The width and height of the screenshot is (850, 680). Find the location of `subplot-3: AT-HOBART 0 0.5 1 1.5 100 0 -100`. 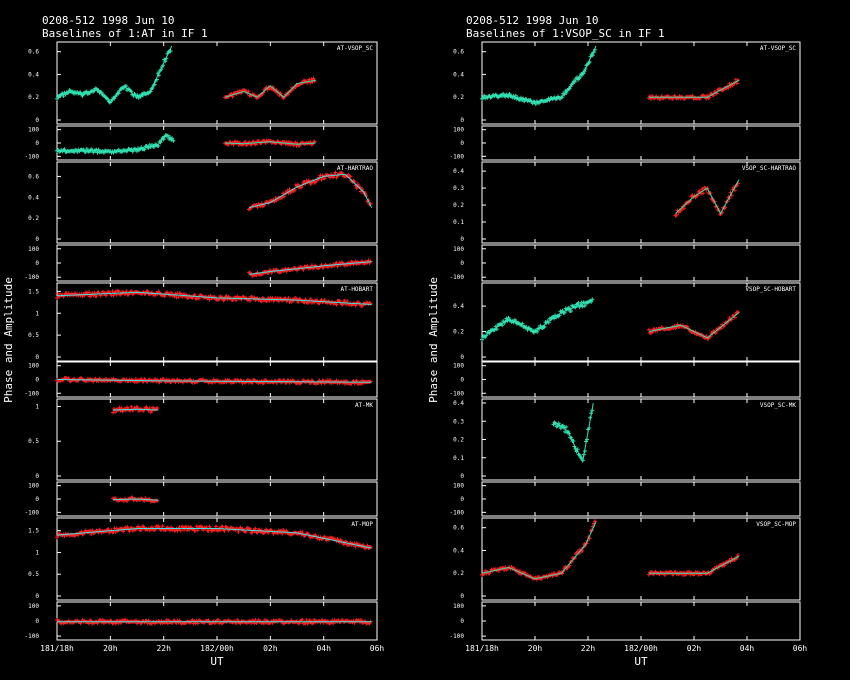

subplot-3: AT-HOBART 0 0.5 1 1.5 100 0 -100 is located at coordinates (201, 340).